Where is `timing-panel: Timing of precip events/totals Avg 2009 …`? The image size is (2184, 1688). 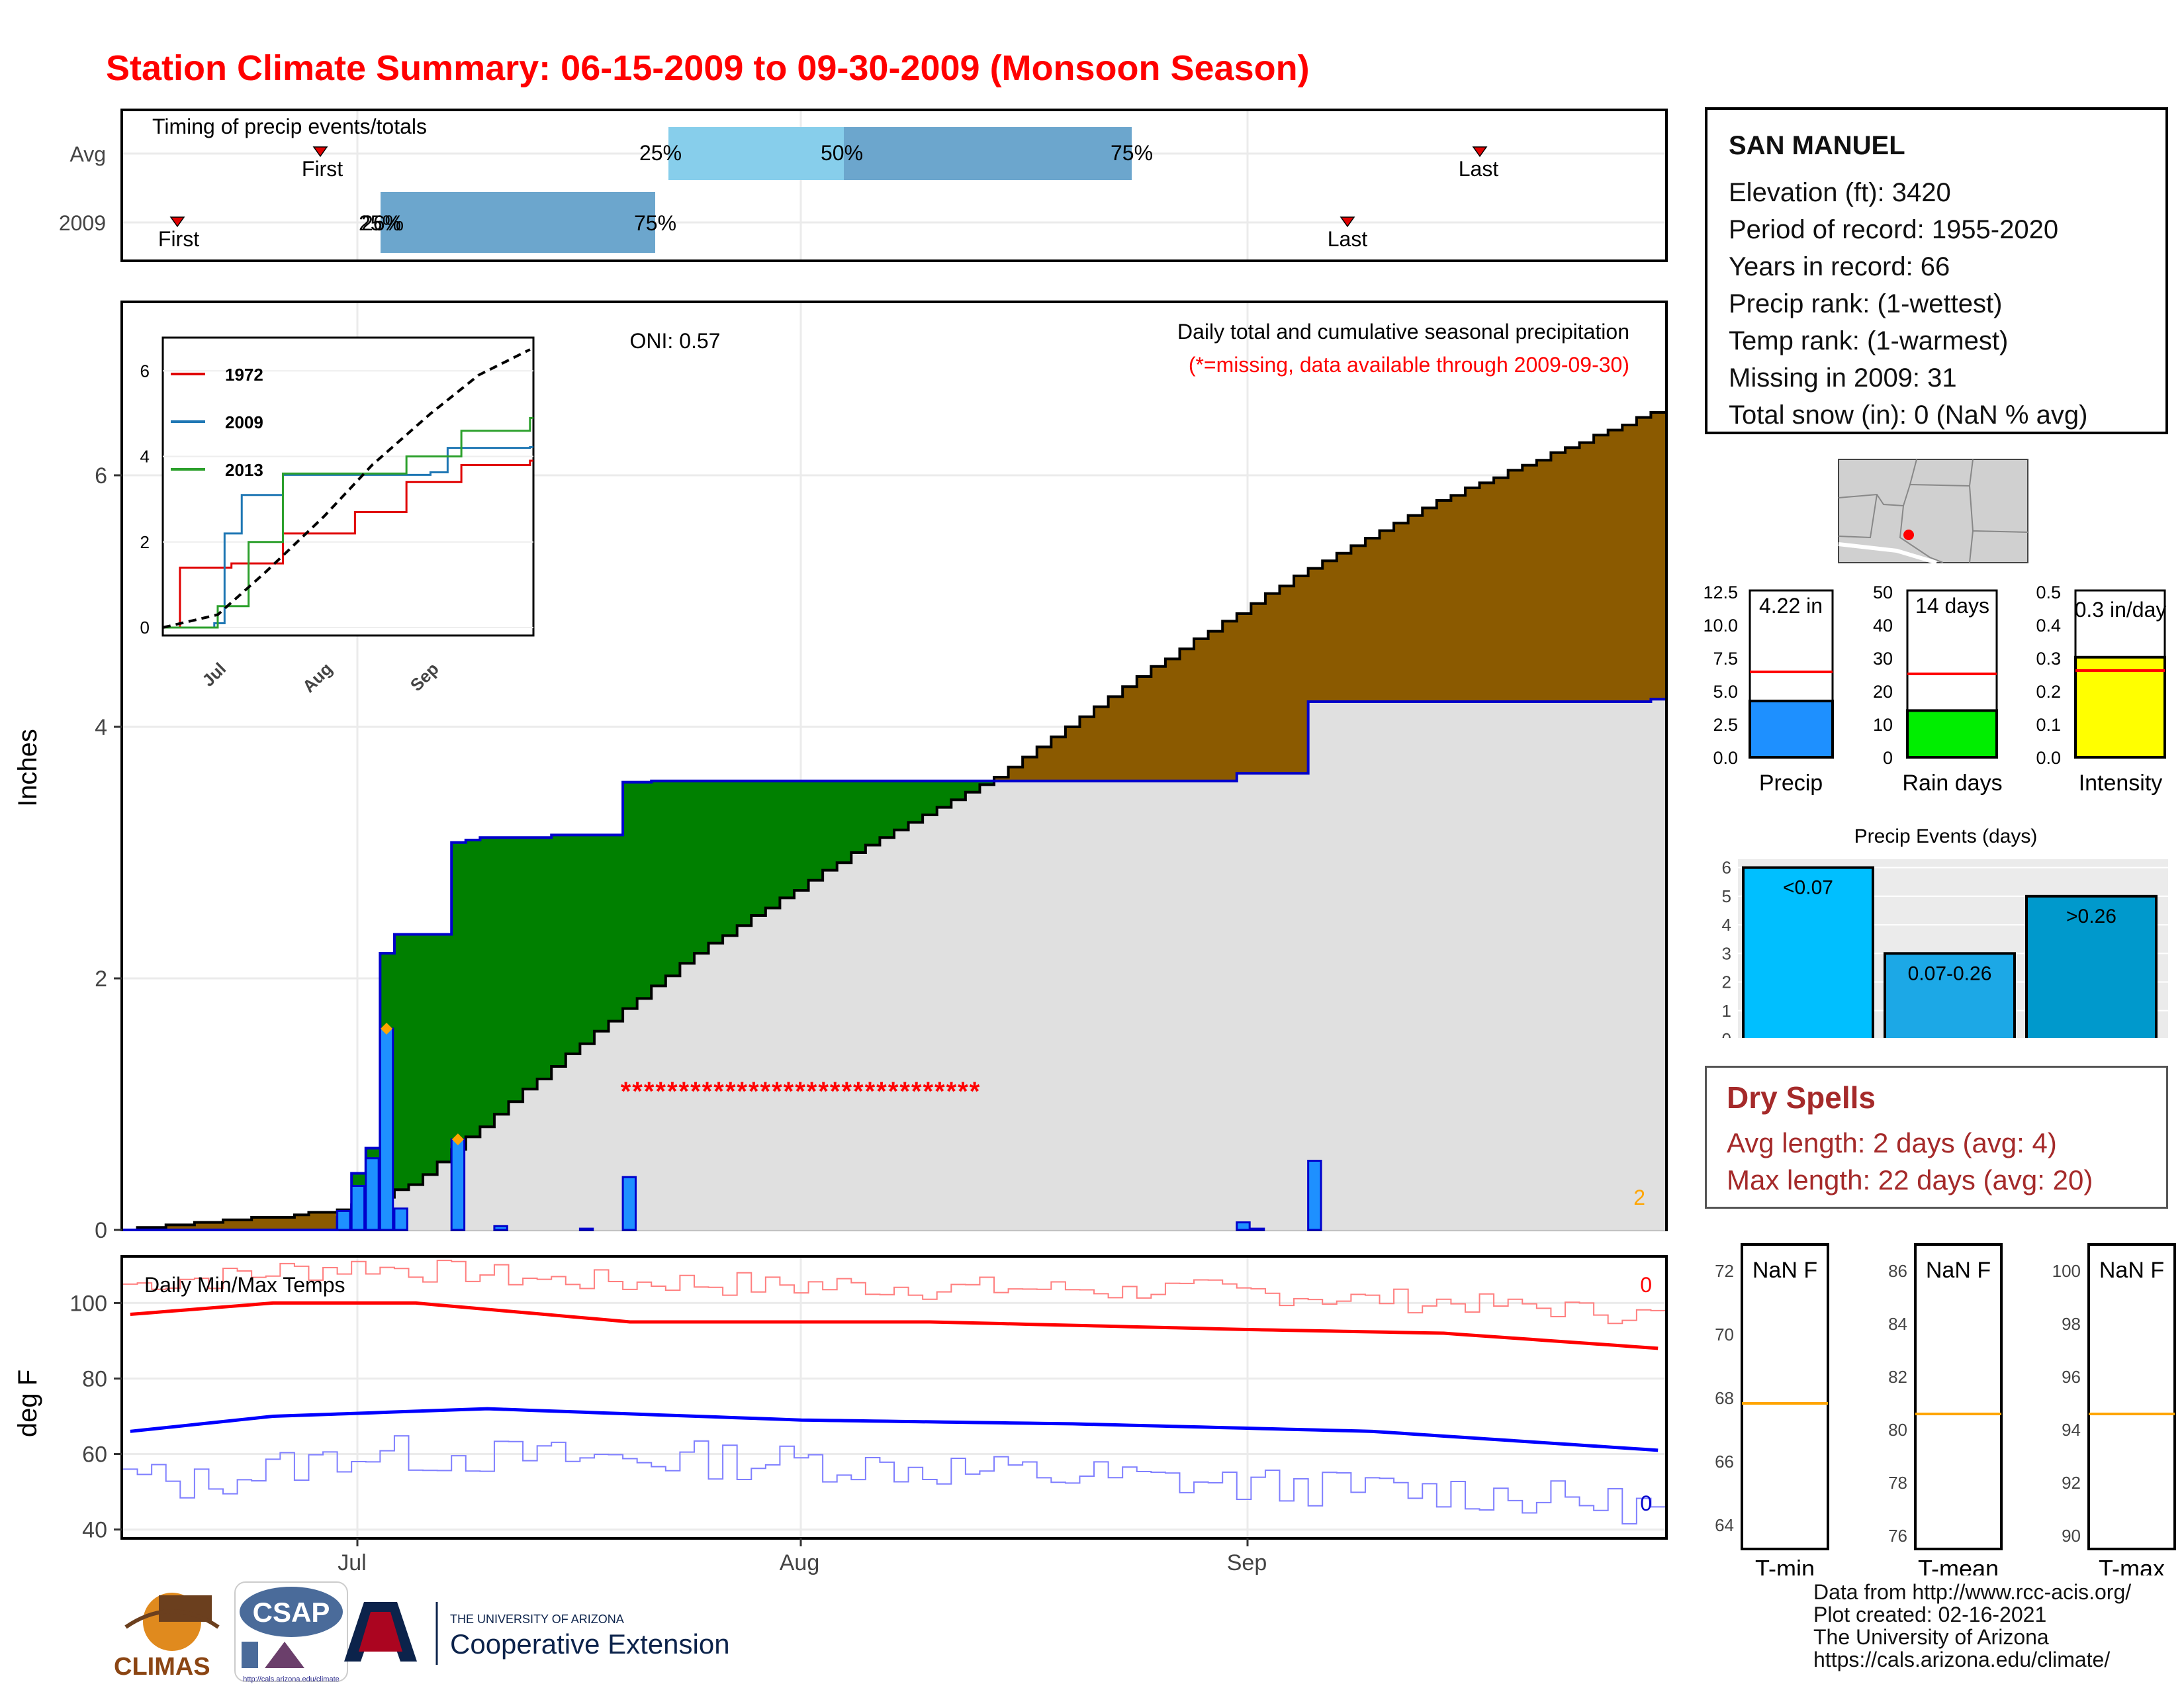 timing-panel: Timing of precip events/totals Avg 2009 … is located at coordinates (863, 185).